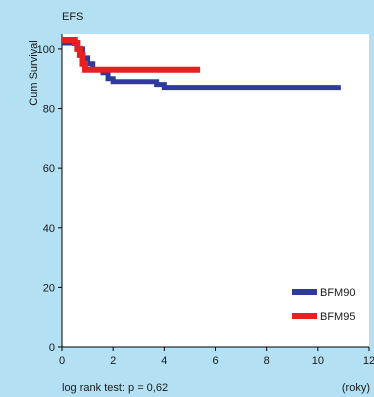 The image size is (374, 397). What do you see at coordinates (49, 169) in the screenshot?
I see `y-tick-label: 60` at bounding box center [49, 169].